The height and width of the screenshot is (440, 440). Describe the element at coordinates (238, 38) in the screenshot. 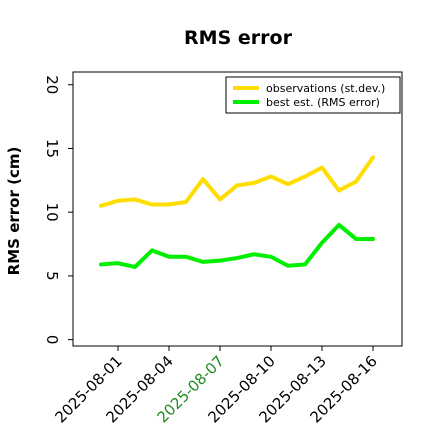

I see `chart-title: RMS error` at that location.